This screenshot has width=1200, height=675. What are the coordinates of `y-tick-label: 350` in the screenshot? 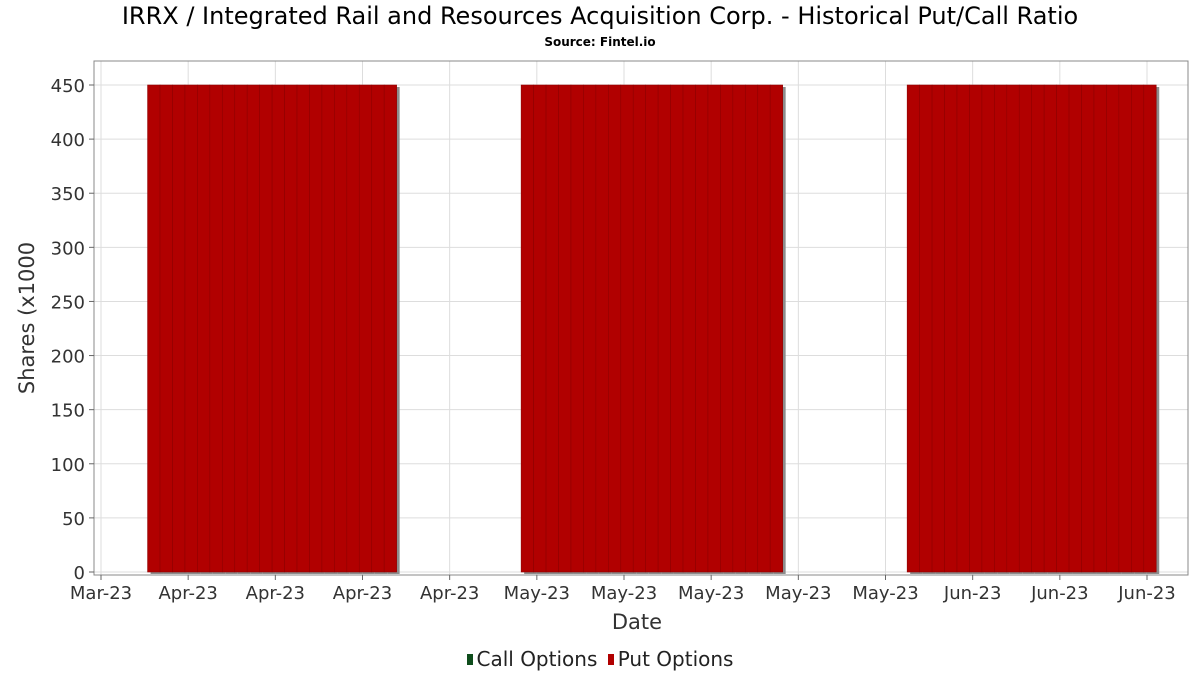 It's located at (68, 194).